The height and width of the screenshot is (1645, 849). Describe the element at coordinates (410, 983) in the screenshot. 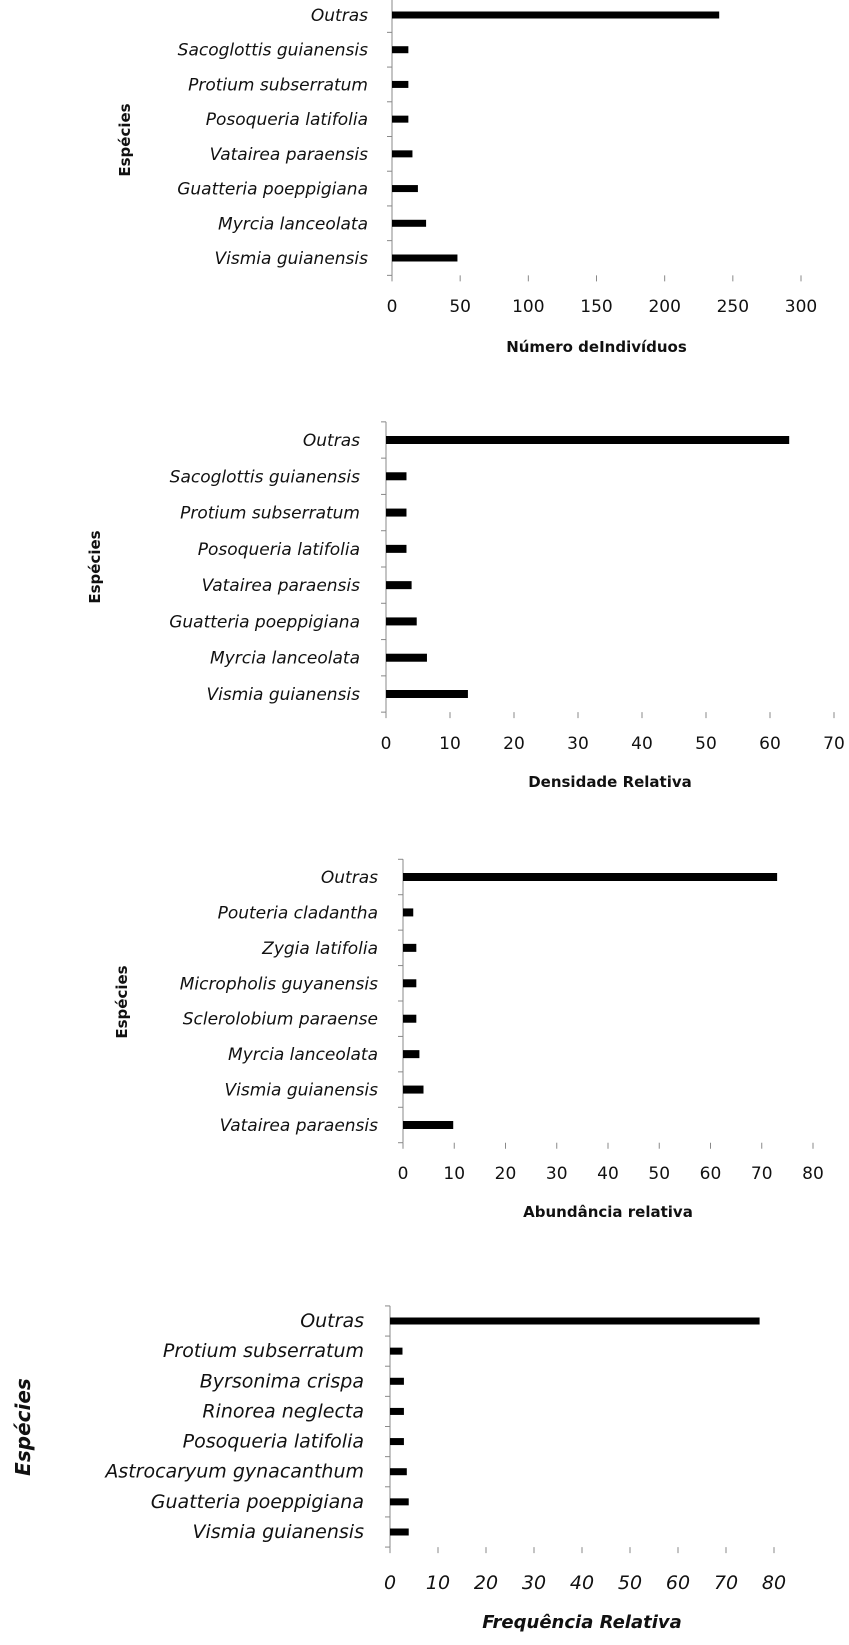

I see `bar-micropholis-guyanensis` at that location.